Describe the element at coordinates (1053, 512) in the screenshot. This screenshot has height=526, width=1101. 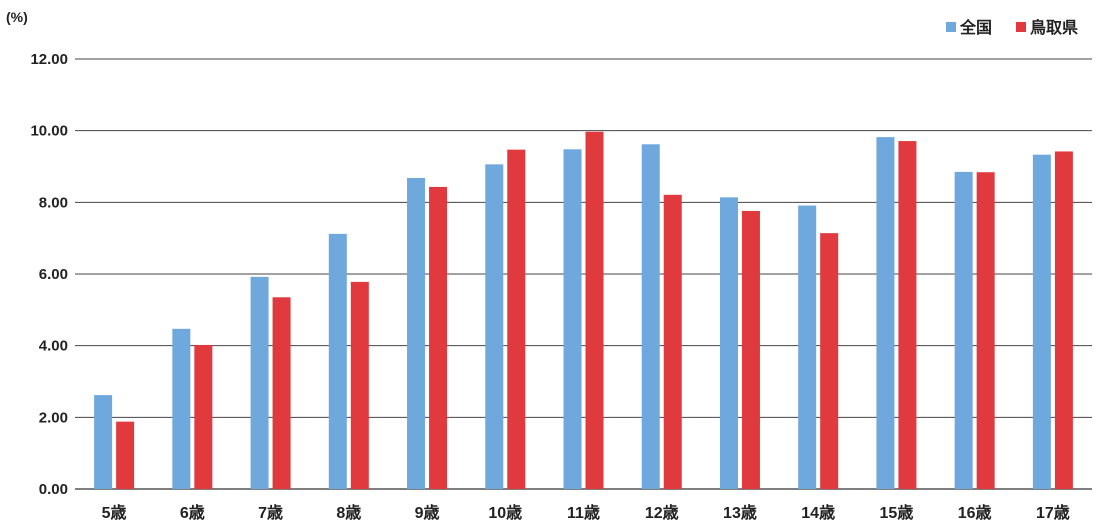
I see `x-category-label: 17歳` at that location.